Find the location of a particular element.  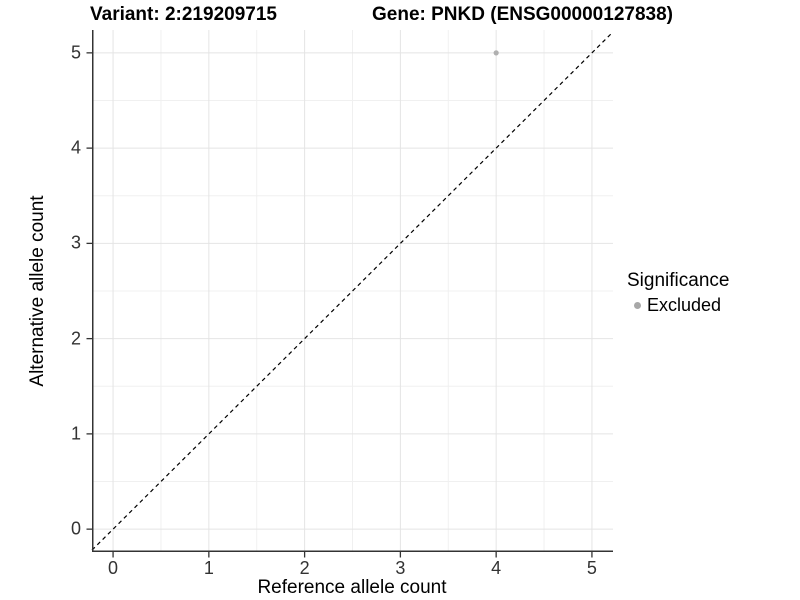

plot-title-variant: Variant: 2:219209715 is located at coordinates (183, 14).